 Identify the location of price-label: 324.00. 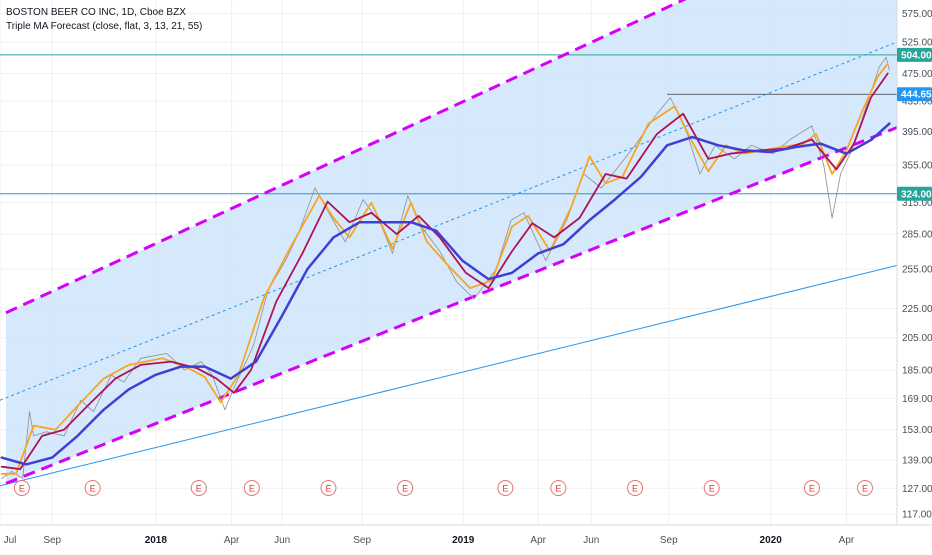
(914, 193).